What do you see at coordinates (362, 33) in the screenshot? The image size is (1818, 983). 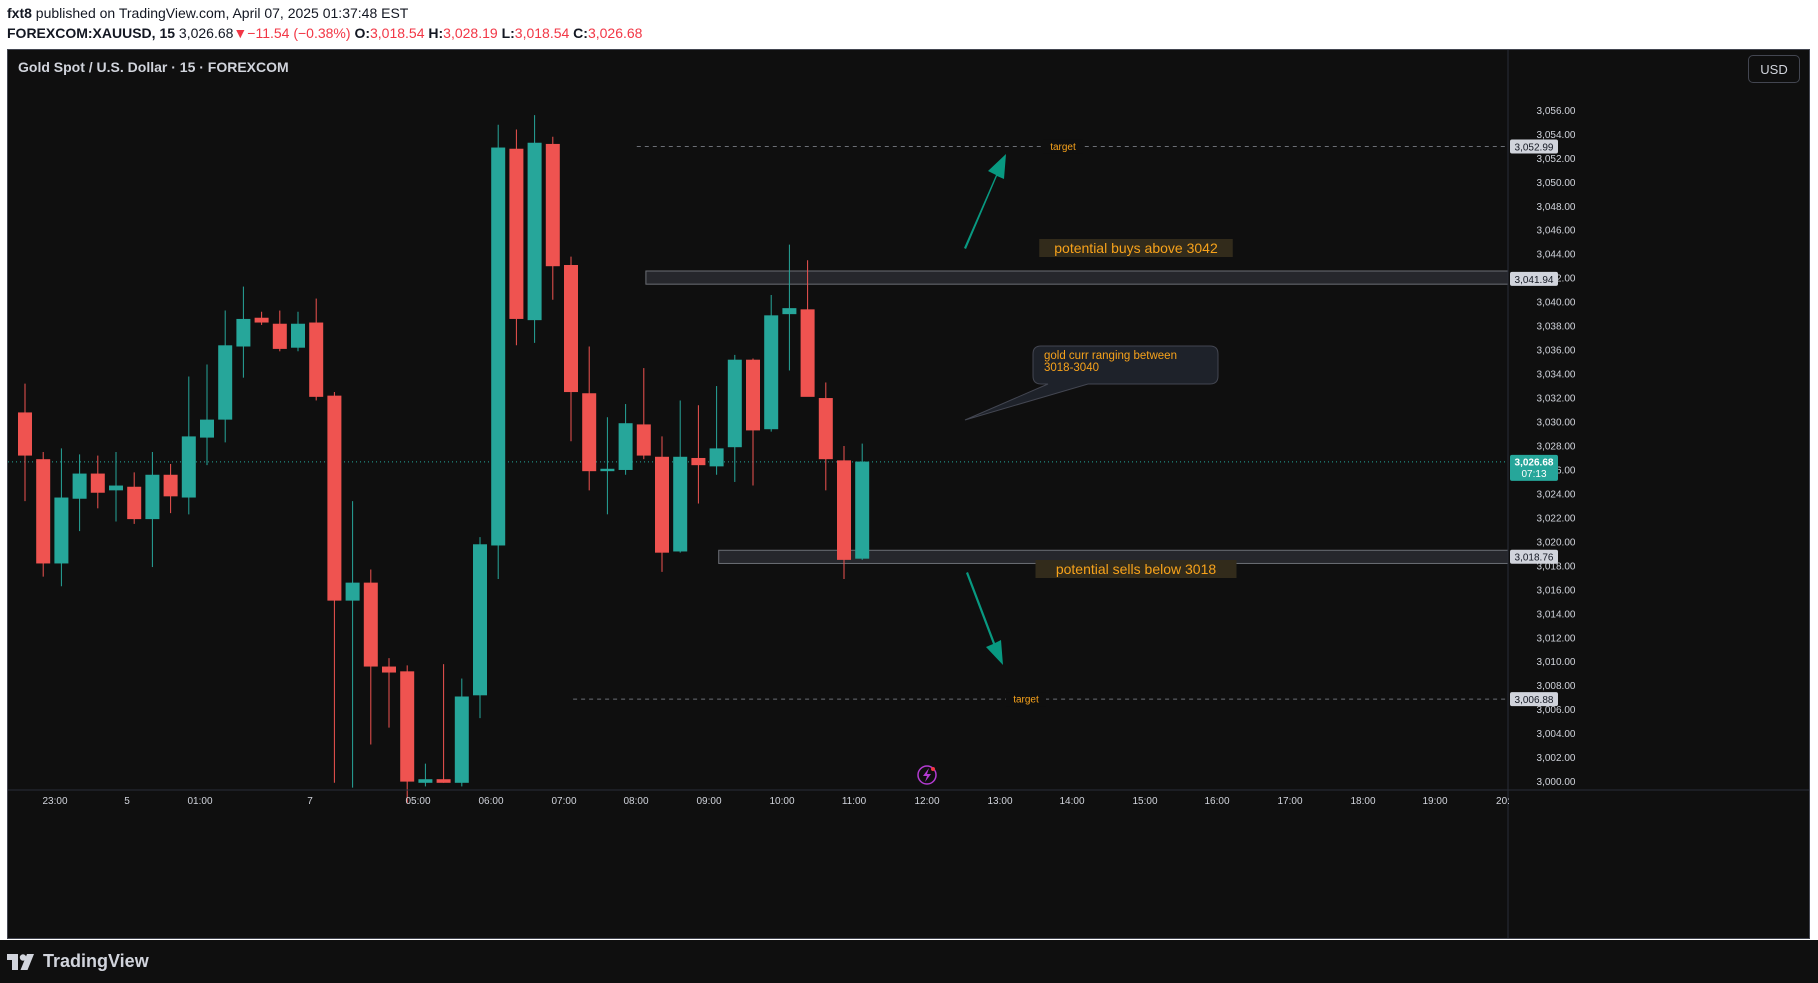 I see `open-label: O:` at bounding box center [362, 33].